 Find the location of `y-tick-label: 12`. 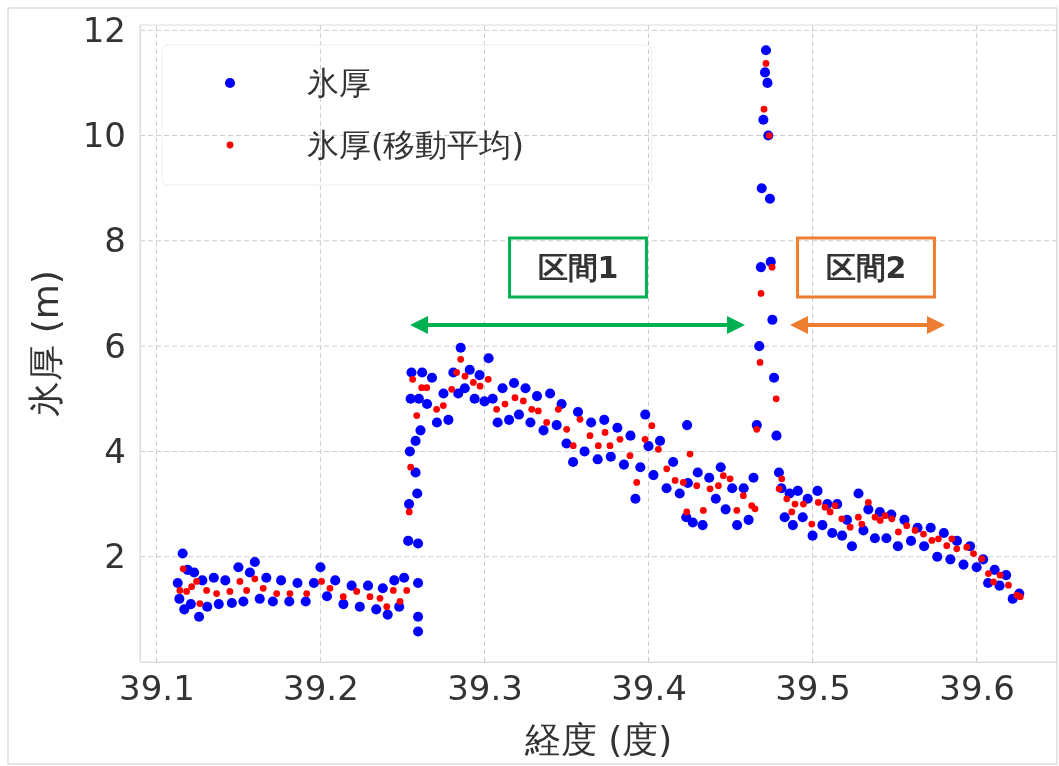

y-tick-label: 12 is located at coordinates (104, 29).